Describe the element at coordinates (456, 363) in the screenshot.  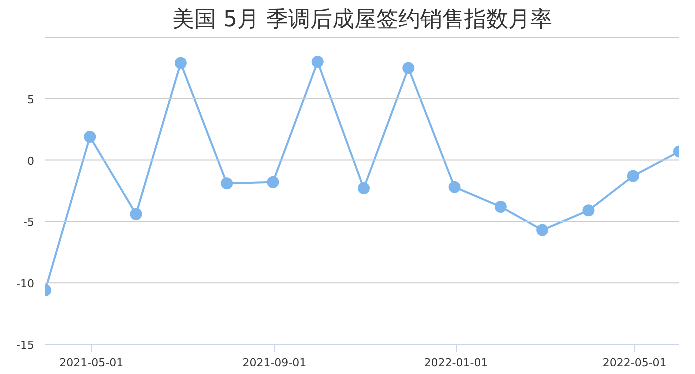
I see `x-tick-label: 2022-01-01` at that location.